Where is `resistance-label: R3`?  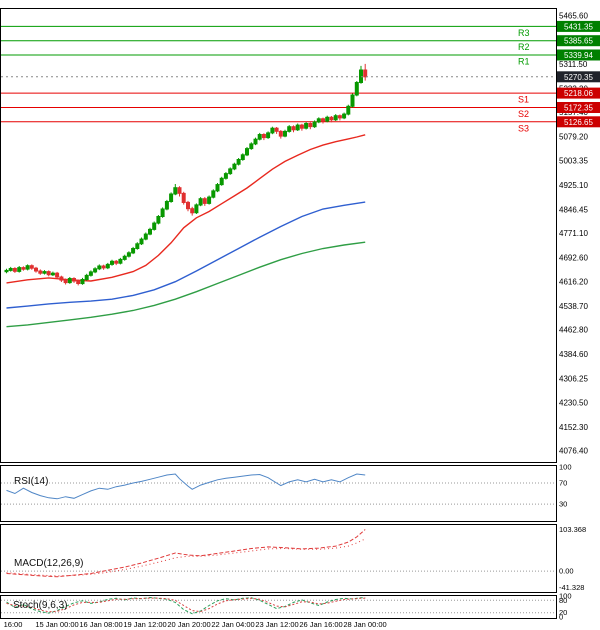
resistance-label: R3 is located at coordinates (524, 33).